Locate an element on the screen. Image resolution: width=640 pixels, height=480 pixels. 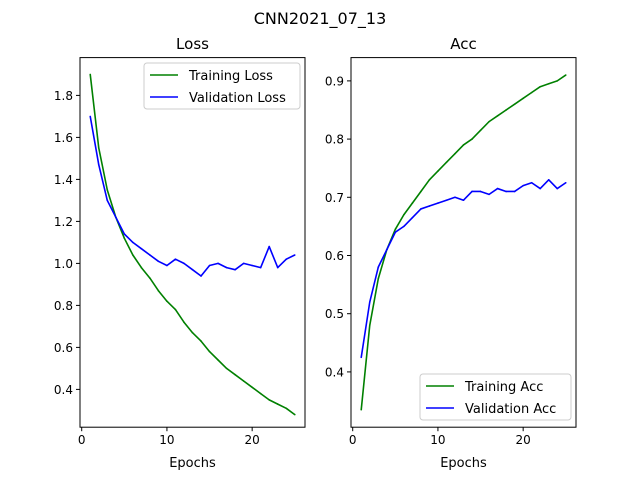
acc-plot-title: Acc is located at coordinates (463, 44).